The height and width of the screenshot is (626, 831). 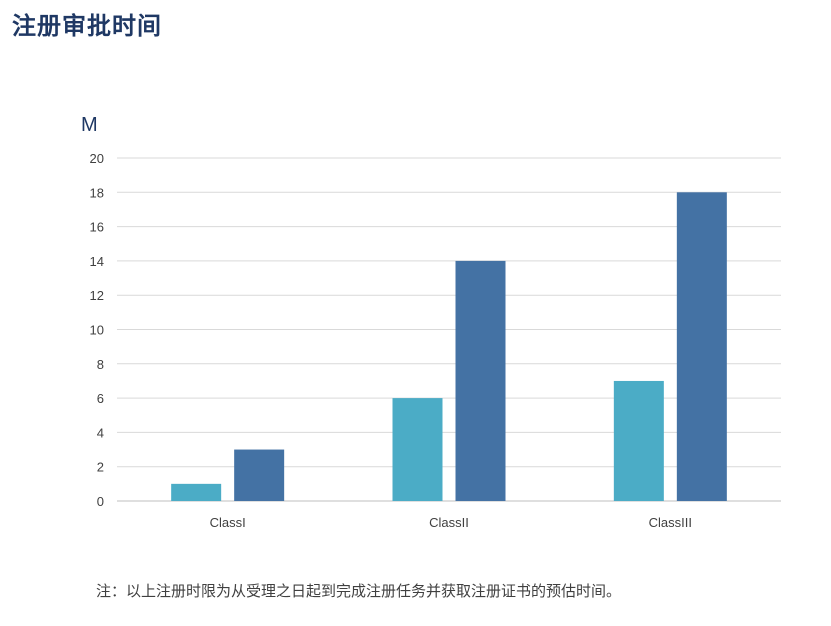 I want to click on x-category-label: ClassIII, so click(x=670, y=522).